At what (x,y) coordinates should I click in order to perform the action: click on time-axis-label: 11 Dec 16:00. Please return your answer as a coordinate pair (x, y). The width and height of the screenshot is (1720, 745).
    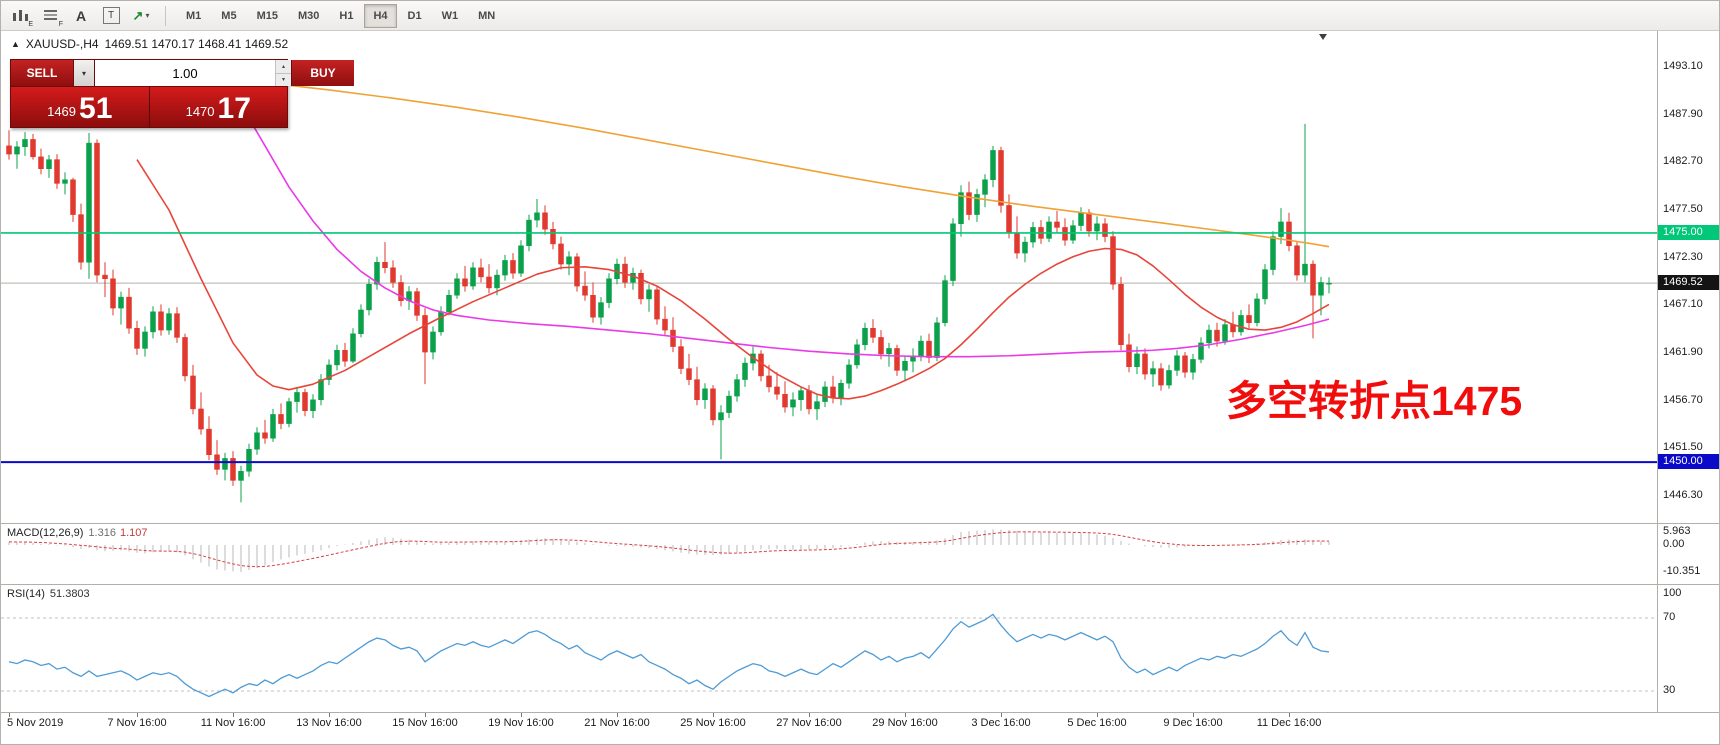
    Looking at the image, I should click on (1289, 723).